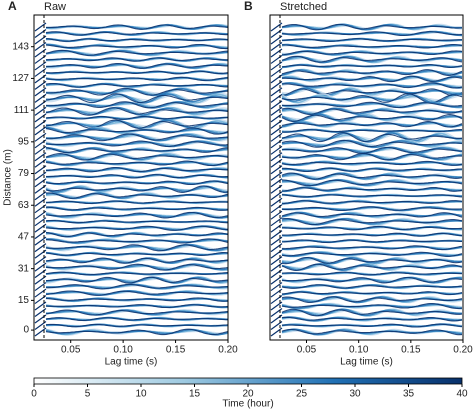 The image size is (473, 415). Describe the element at coordinates (123, 350) in the screenshot. I see `x-tick-label: 0.10` at that location.